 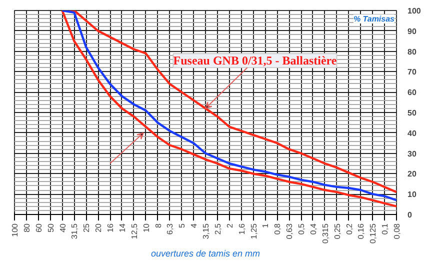 I want to click on x-tick-label: 0,1, so click(x=385, y=228).